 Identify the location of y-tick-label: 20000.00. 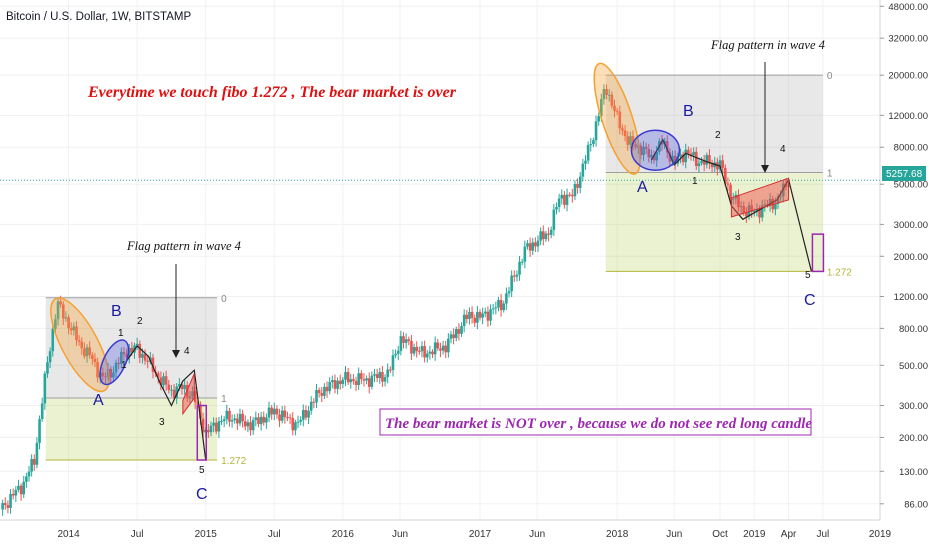
(908, 76).